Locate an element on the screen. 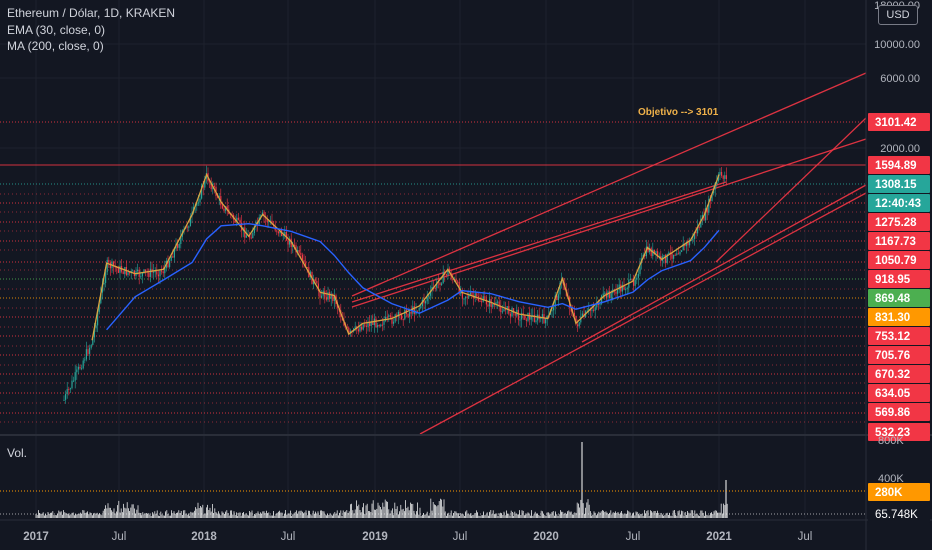  price-badge: 634.05 is located at coordinates (893, 394).